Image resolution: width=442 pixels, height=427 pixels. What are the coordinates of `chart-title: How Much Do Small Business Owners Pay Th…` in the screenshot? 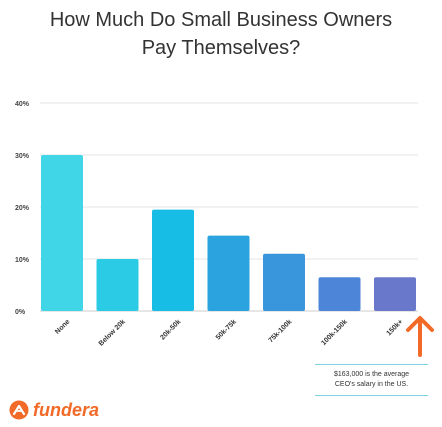 It's located at (221, 34).